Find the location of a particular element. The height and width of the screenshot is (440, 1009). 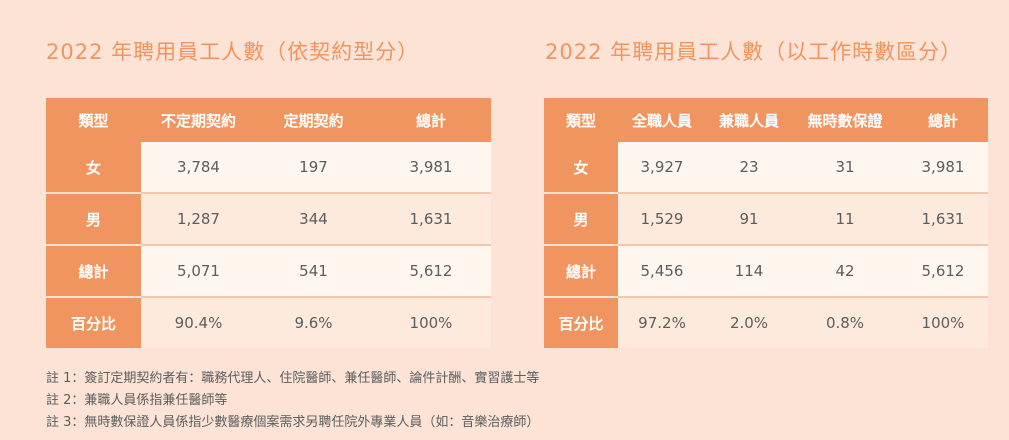

table-row: 女 3,927 23 31 3,981 is located at coordinates (766, 167).